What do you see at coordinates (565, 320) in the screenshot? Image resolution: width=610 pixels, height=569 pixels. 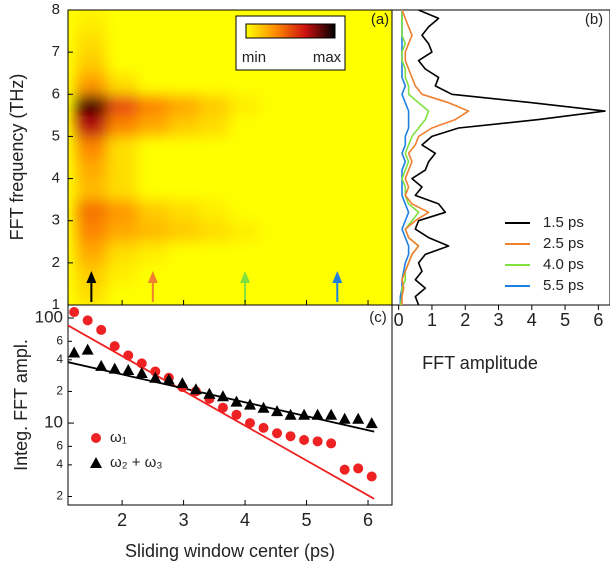 I see `x-tick-label: 5` at bounding box center [565, 320].